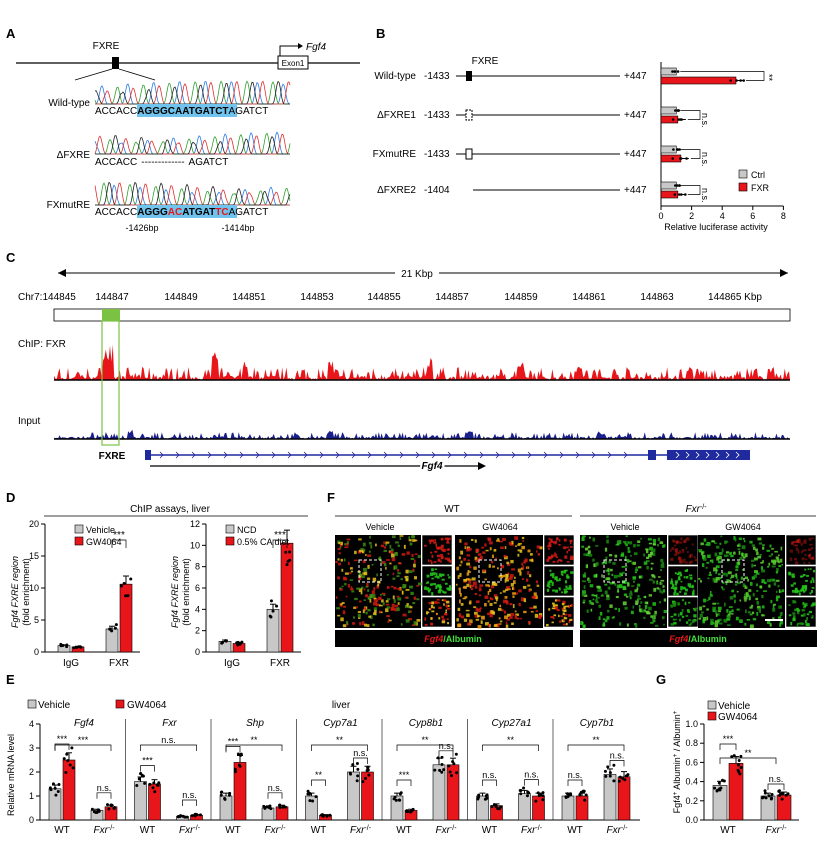 Image resolution: width=830 pixels, height=862 pixels. Describe the element at coordinates (150, 784) in the screenshot. I see `e-1-trt-0-dot` at that location.